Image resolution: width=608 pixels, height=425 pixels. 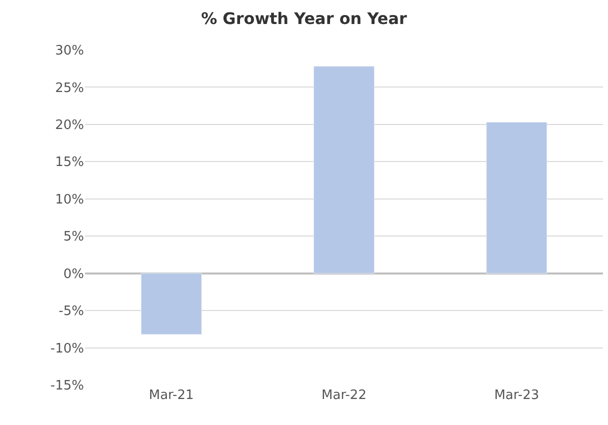 I want to click on y-tick-label: -5%, so click(x=71, y=312).